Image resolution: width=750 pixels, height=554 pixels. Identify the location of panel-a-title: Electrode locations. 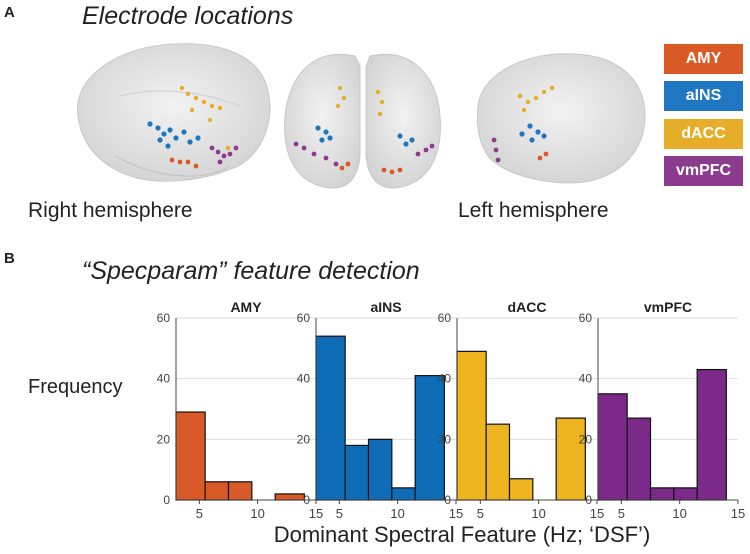
(188, 16).